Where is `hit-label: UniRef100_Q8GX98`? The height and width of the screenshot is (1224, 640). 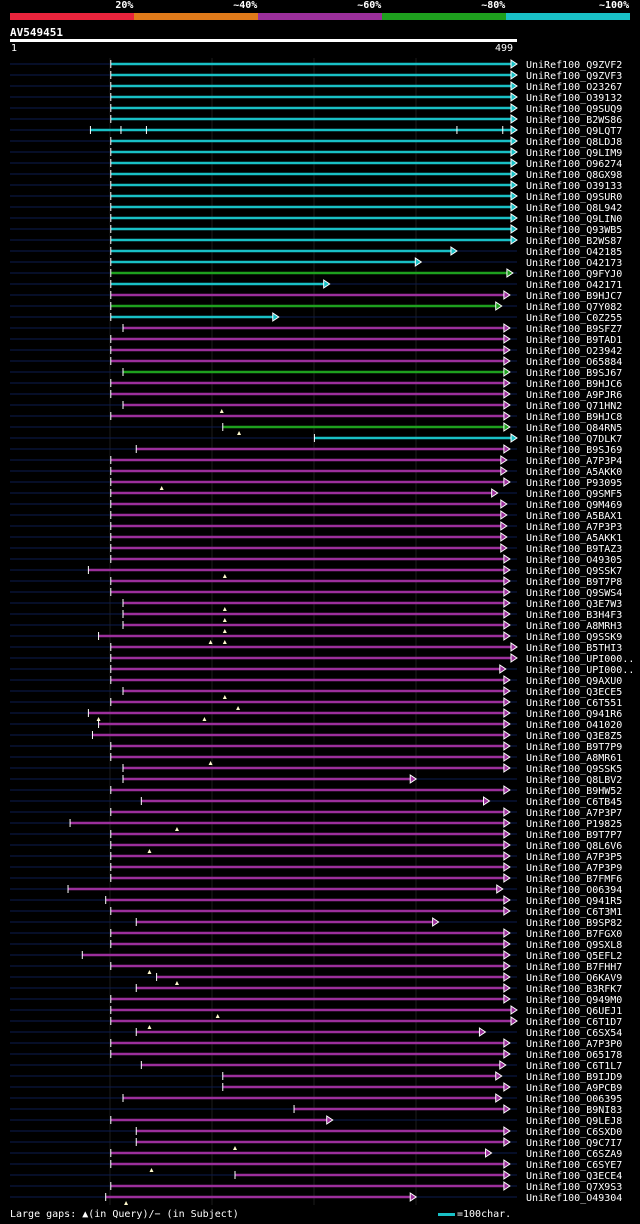 hit-label: UniRef100_Q8GX98 is located at coordinates (574, 175).